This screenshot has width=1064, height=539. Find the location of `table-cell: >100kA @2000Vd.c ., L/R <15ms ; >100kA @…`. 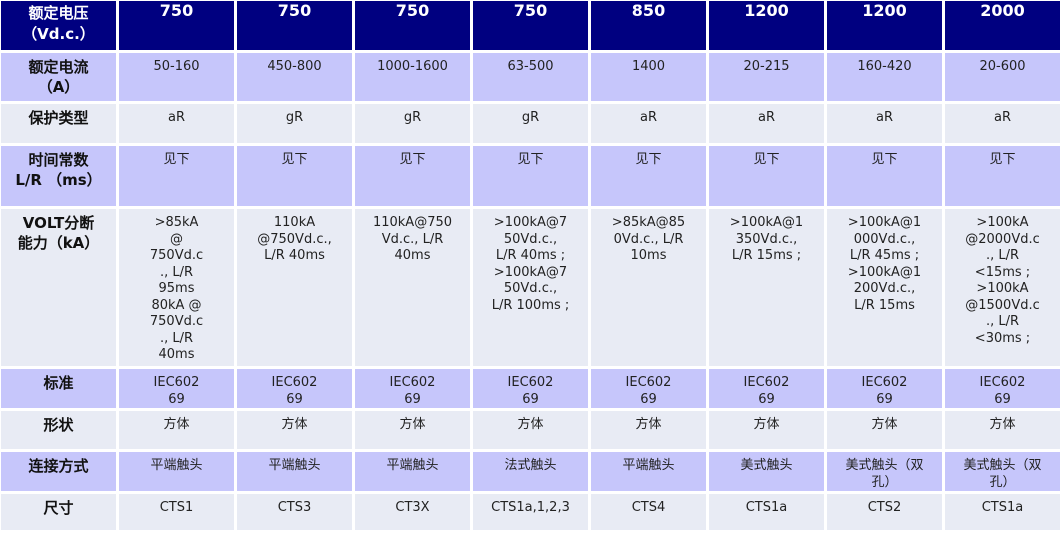

table-cell: >100kA @2000Vd.c ., L/R <15ms ; >100kA @… is located at coordinates (1002, 287).